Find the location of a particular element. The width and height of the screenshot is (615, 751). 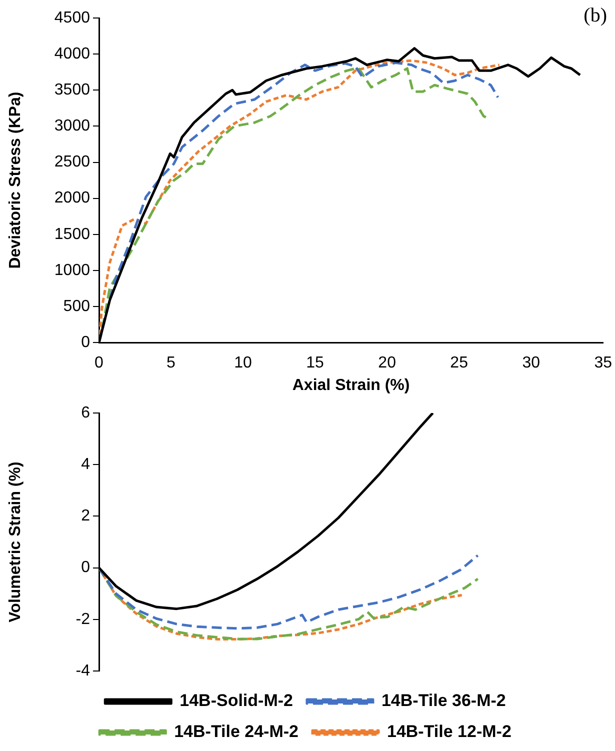

x-tick-label: 15 is located at coordinates (315, 363).